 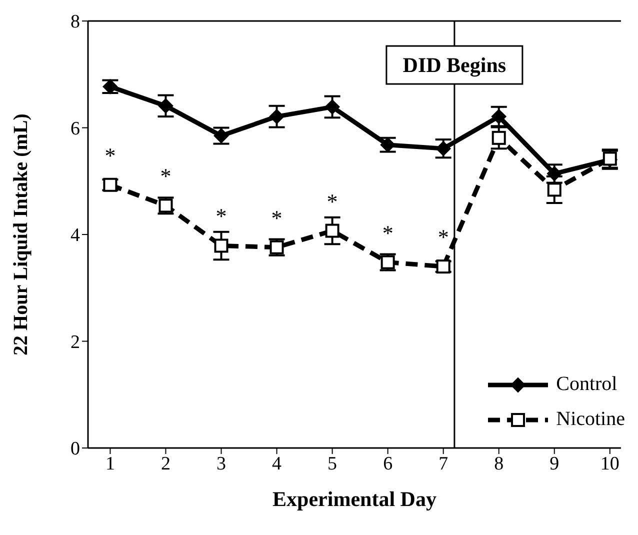 I want to click on x-tick-label: 7, so click(x=443, y=463).